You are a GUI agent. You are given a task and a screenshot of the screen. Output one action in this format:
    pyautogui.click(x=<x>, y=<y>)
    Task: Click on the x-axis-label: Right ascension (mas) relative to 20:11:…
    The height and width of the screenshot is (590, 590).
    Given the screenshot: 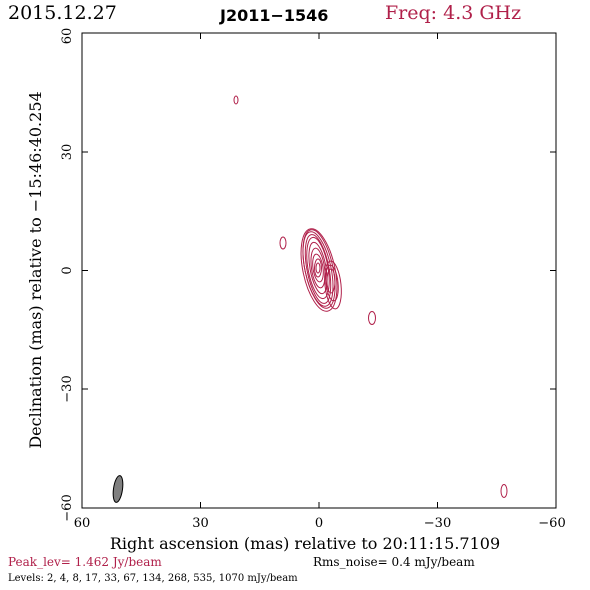 What is the action you would take?
    pyautogui.click(x=305, y=543)
    